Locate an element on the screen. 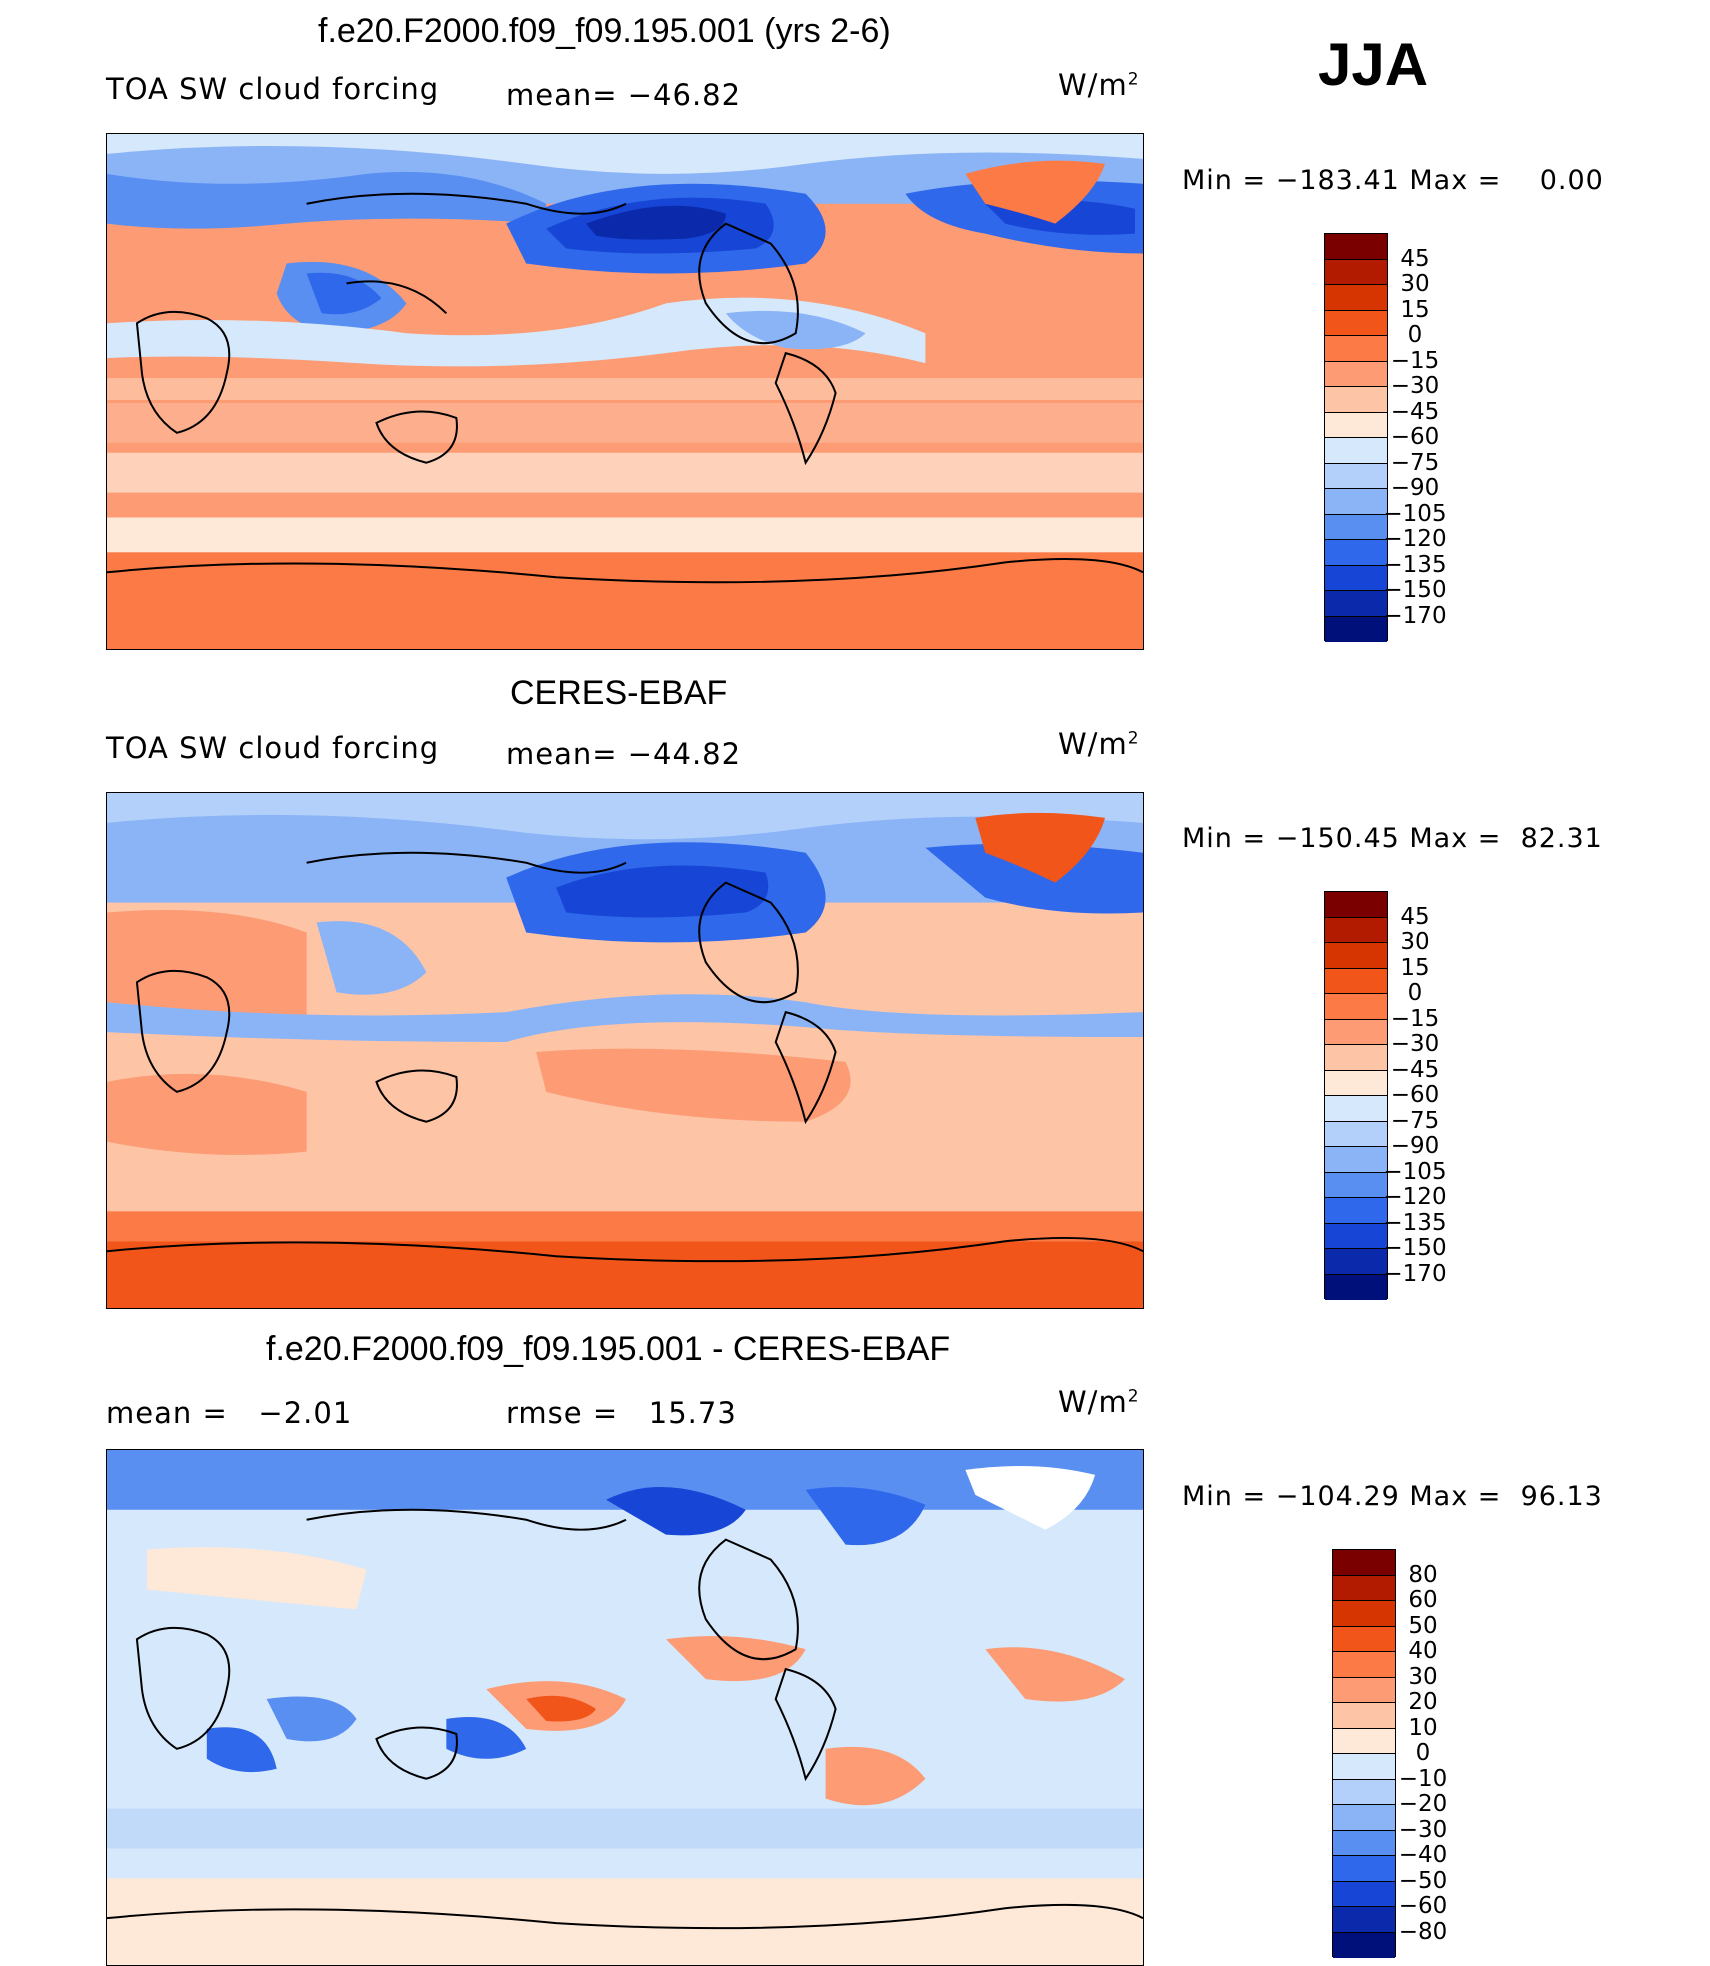  colorbar-tick-label: 50 is located at coordinates (1423, 1625).